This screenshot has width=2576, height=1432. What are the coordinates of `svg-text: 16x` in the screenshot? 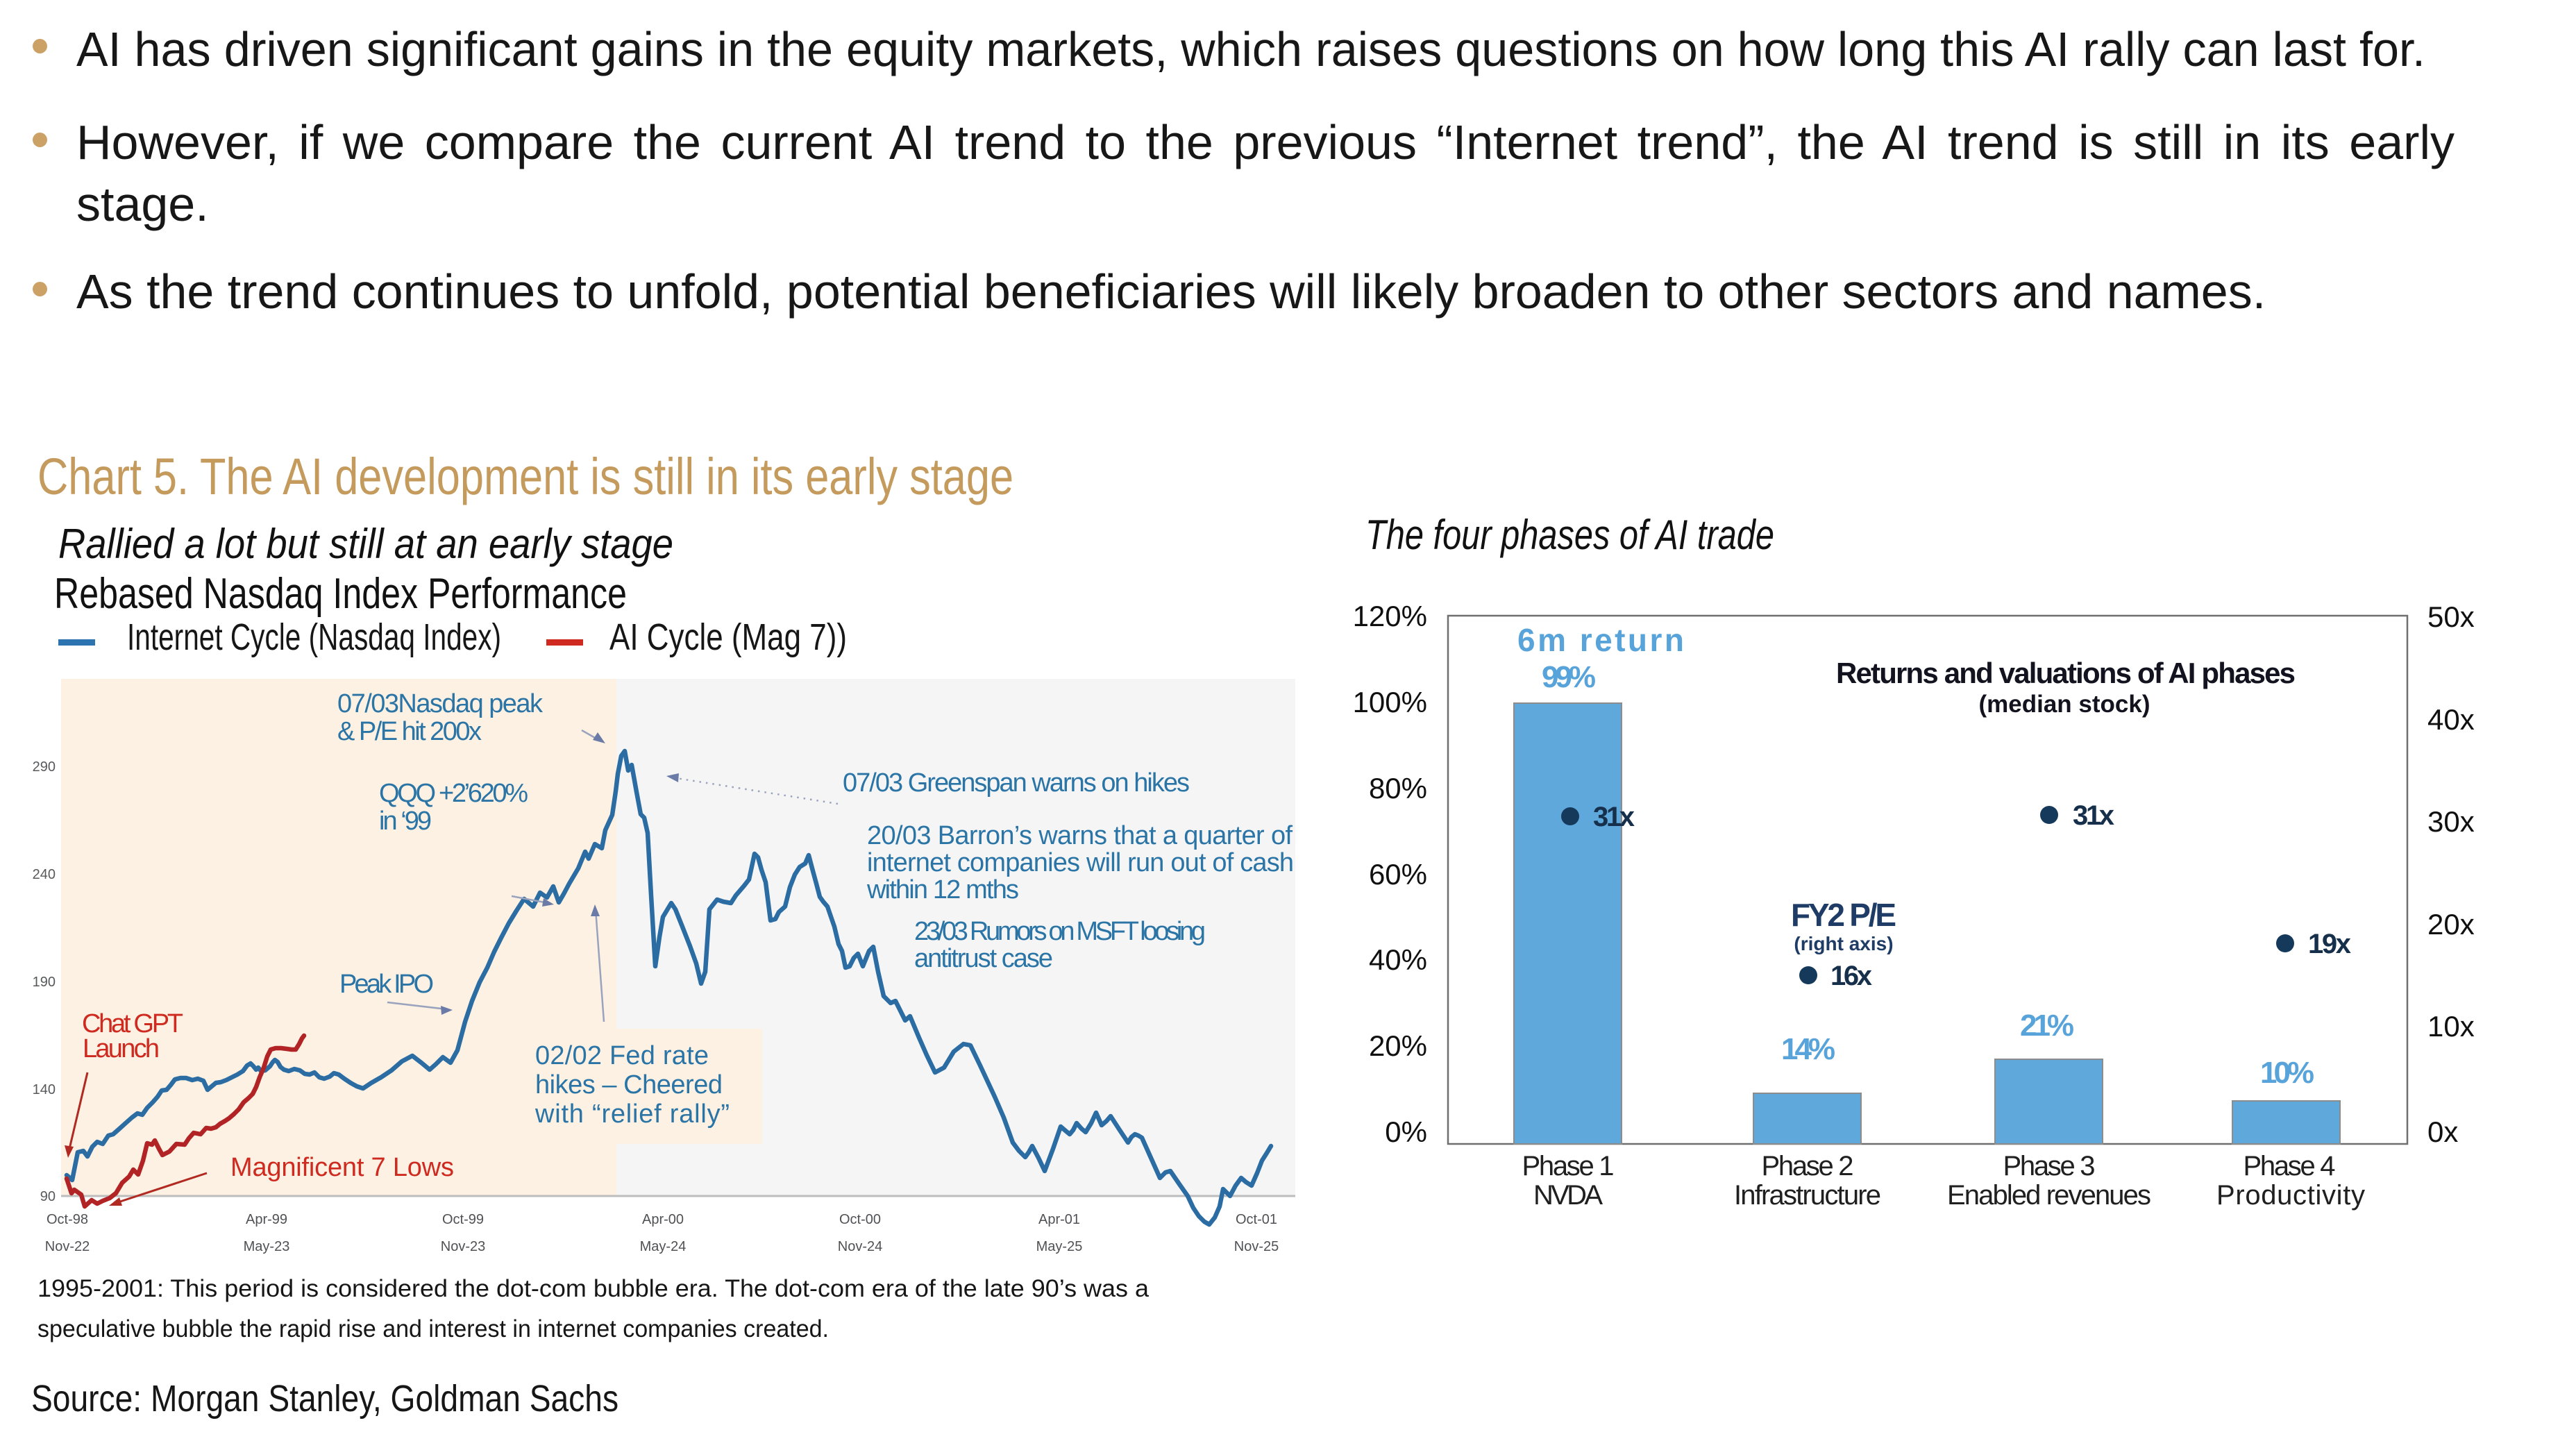 It's located at (1851, 976).